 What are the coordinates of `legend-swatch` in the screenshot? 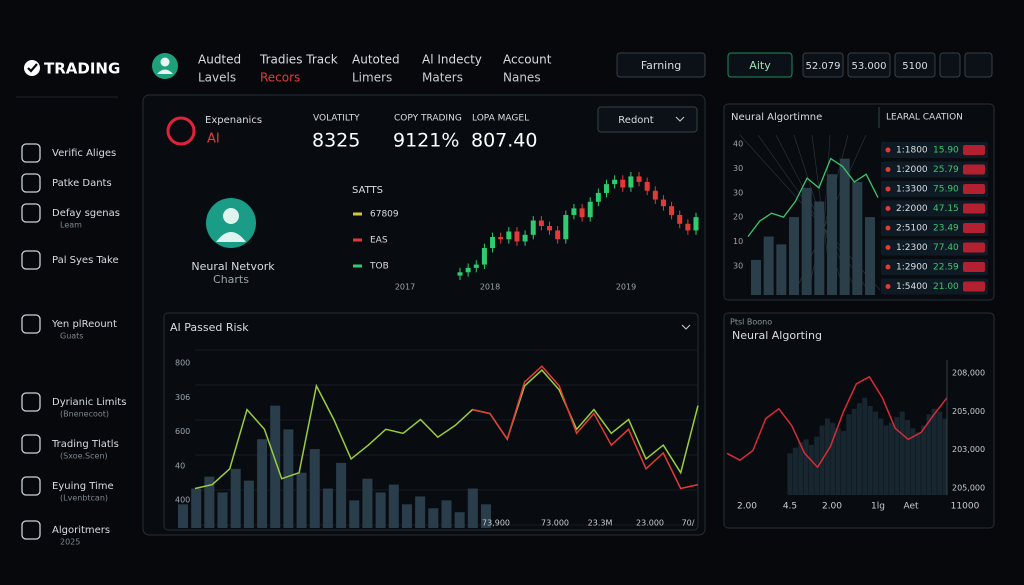 It's located at (357, 266).